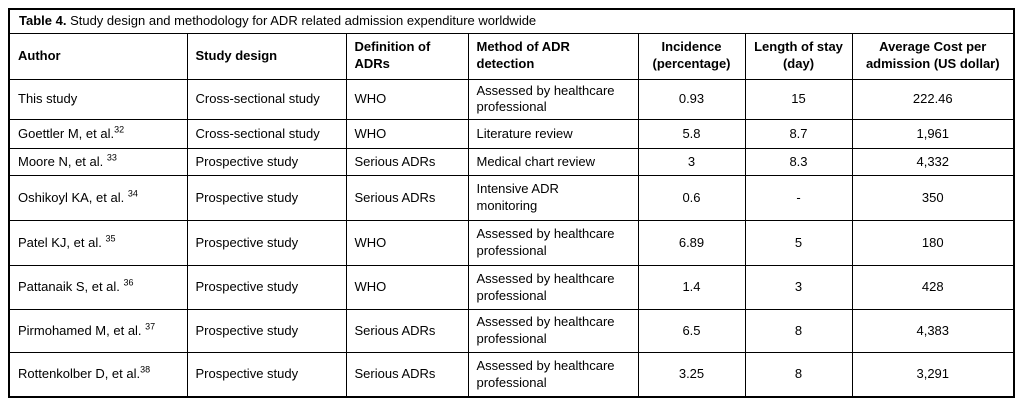 Image resolution: width=1021 pixels, height=405 pixels. Describe the element at coordinates (111, 157) in the screenshot. I see `author-citation-superscript: 33` at that location.